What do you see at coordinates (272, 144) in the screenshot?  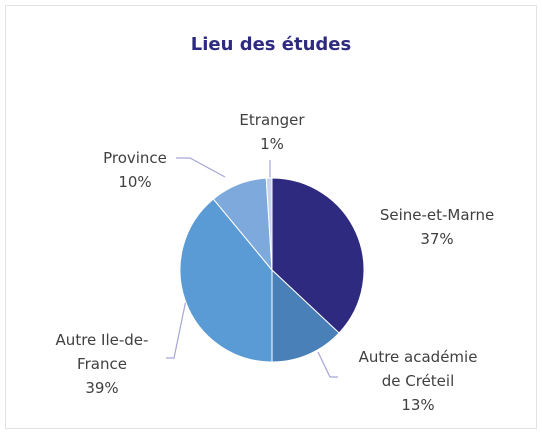 I see `value-label: 1%` at bounding box center [272, 144].